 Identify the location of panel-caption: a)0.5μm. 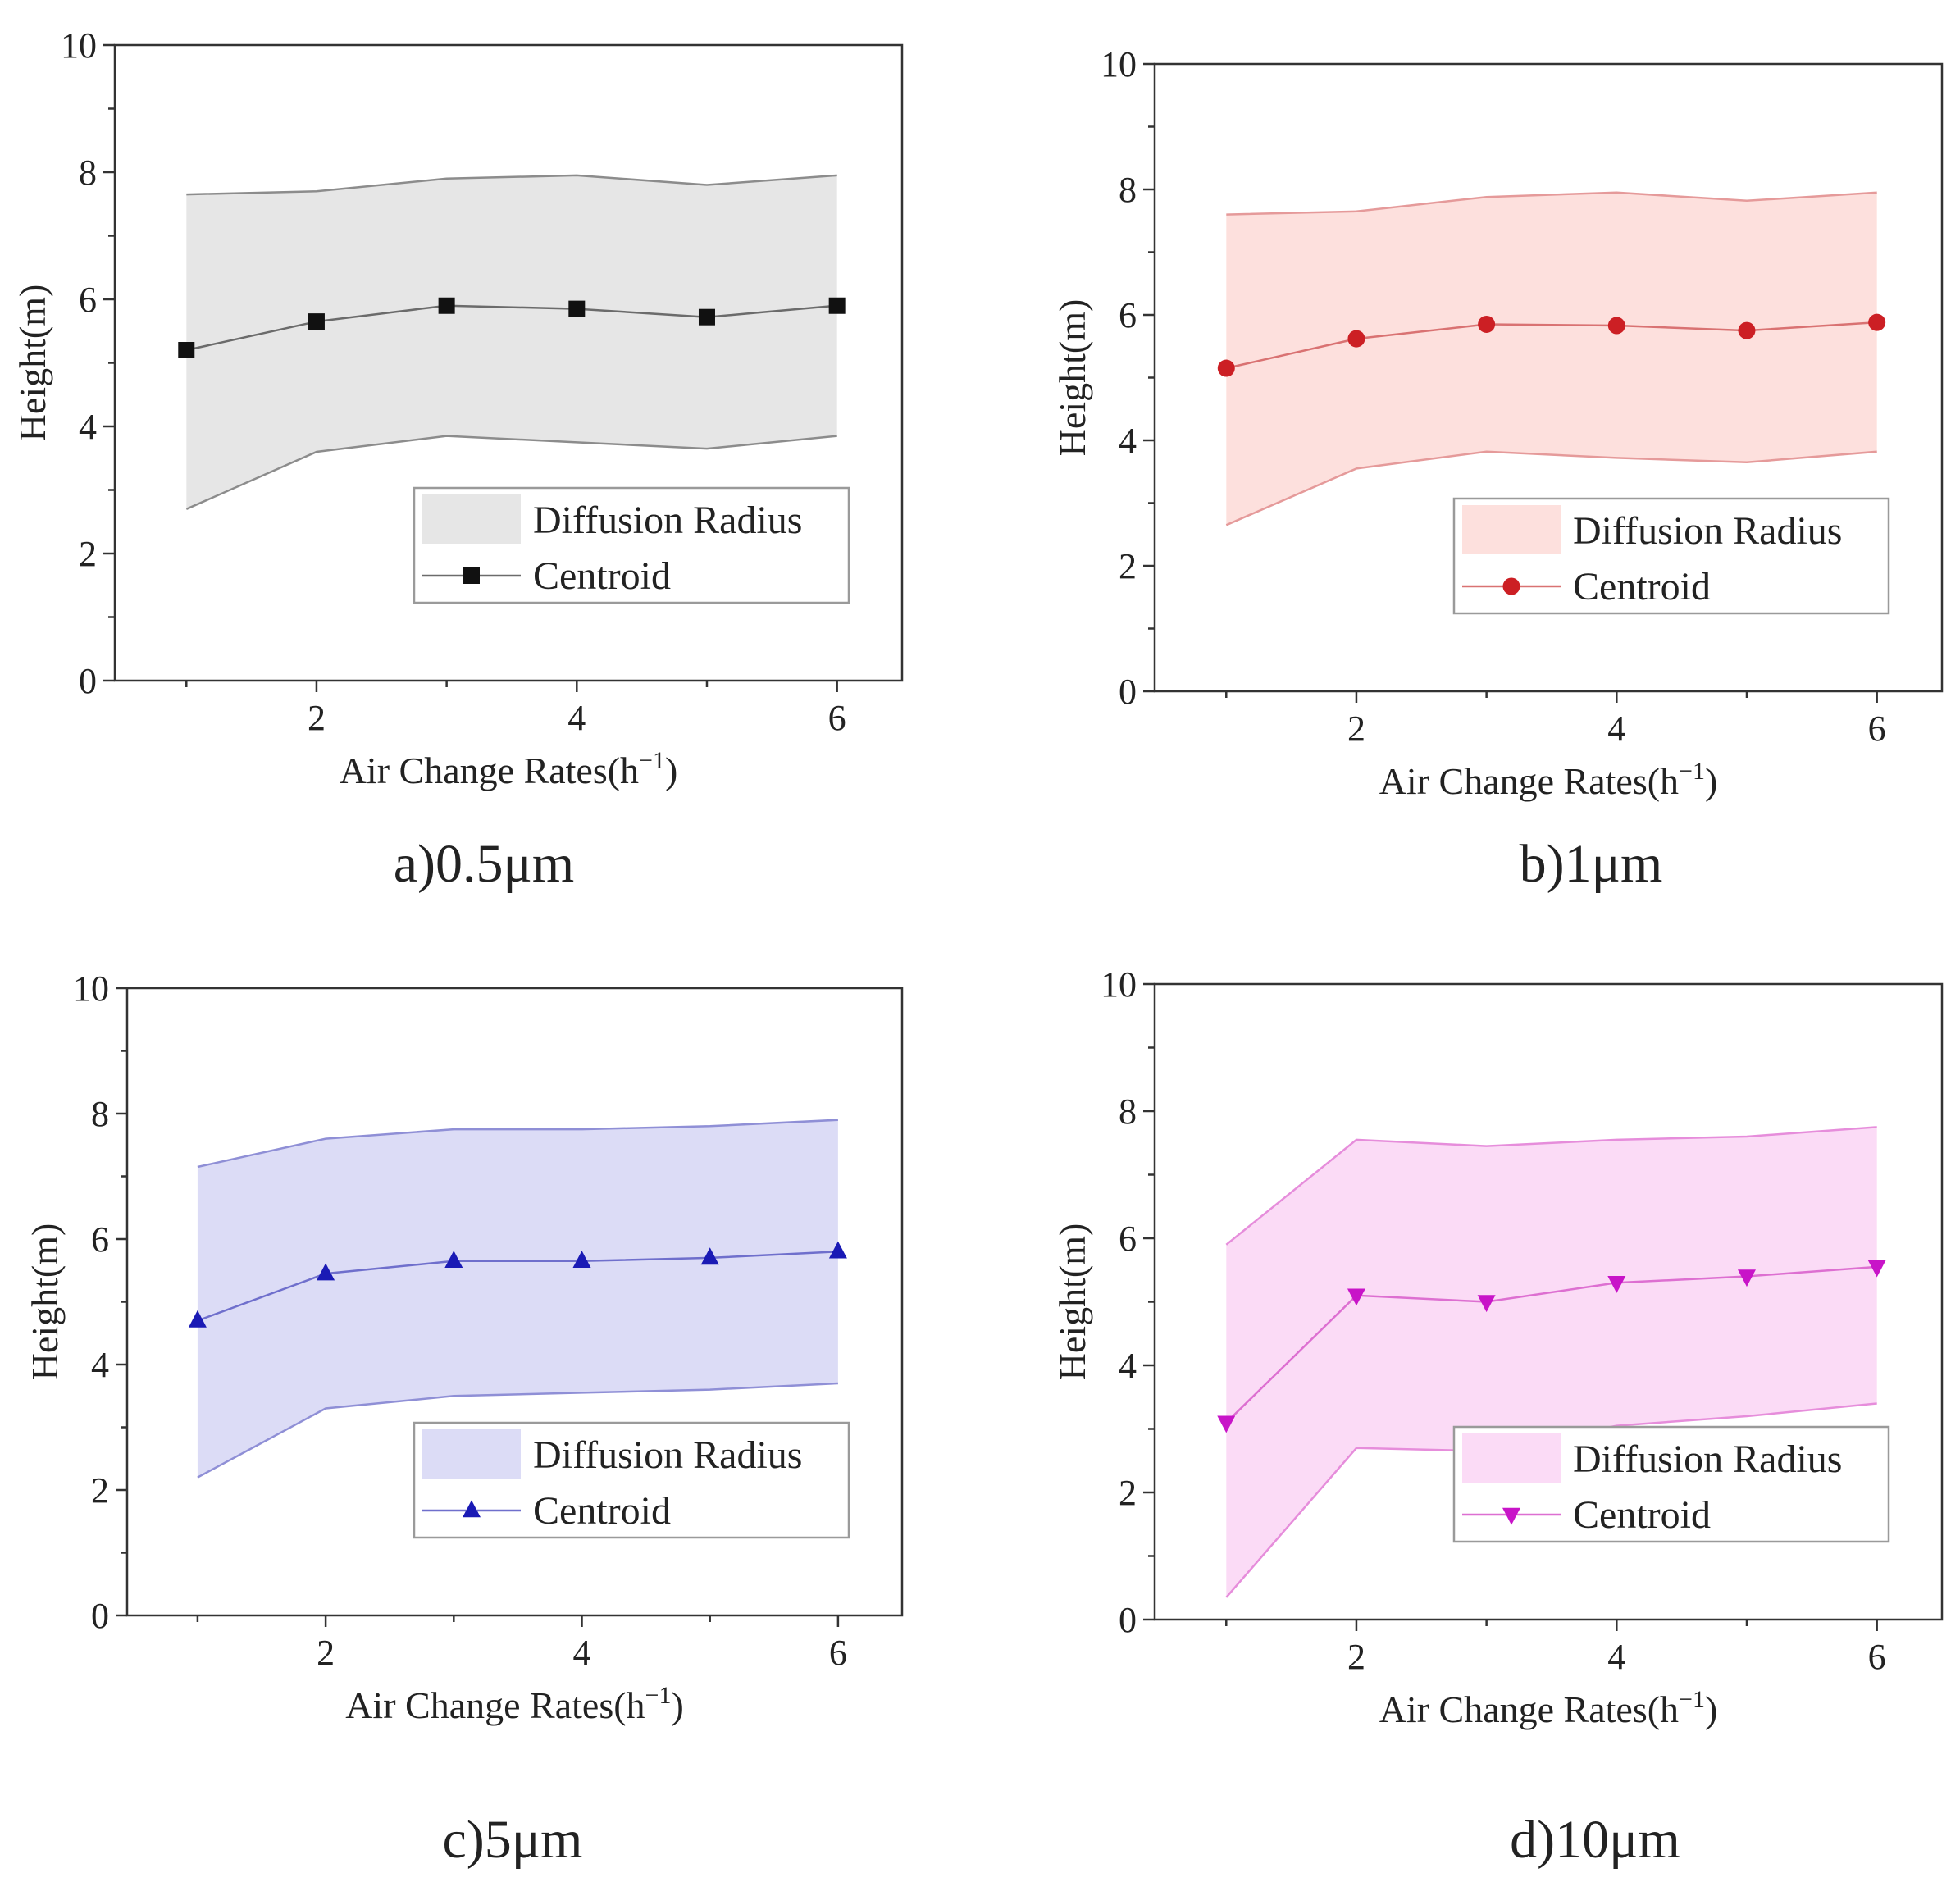
(485, 864).